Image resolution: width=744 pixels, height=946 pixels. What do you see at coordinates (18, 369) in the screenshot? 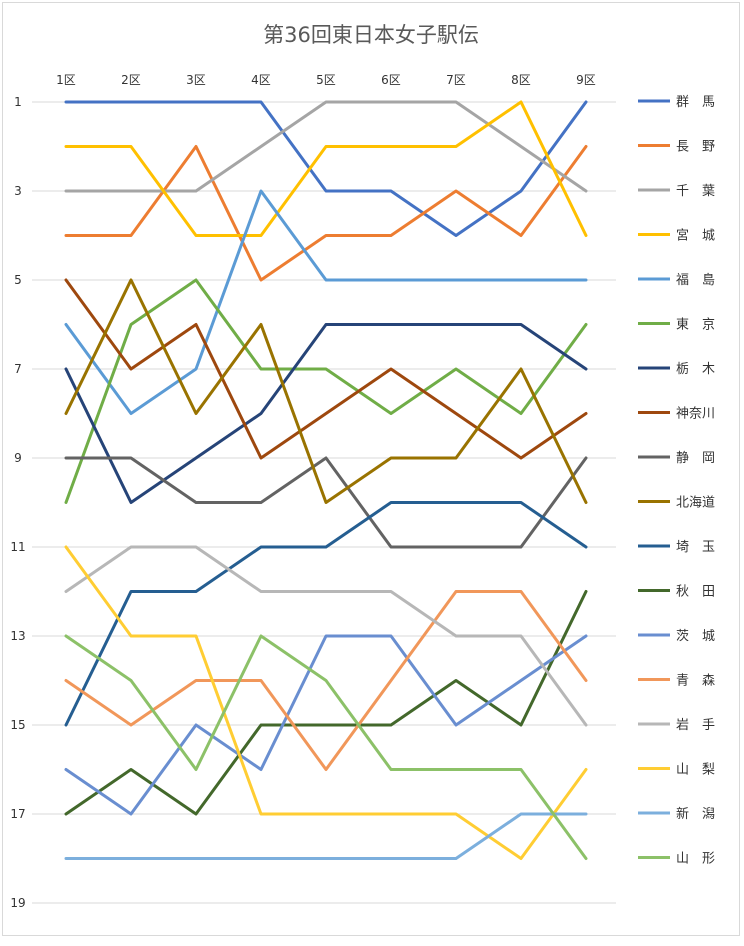
I see `y-tick-label: 7` at bounding box center [18, 369].